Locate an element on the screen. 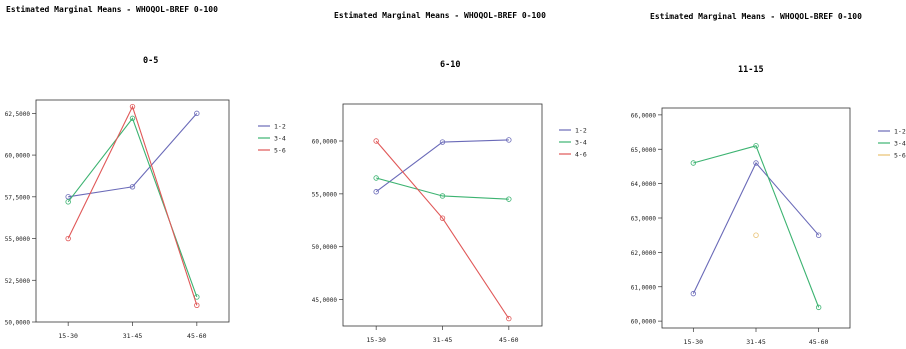 The height and width of the screenshot is (349, 906). legend-label: 4-6 is located at coordinates (581, 155).